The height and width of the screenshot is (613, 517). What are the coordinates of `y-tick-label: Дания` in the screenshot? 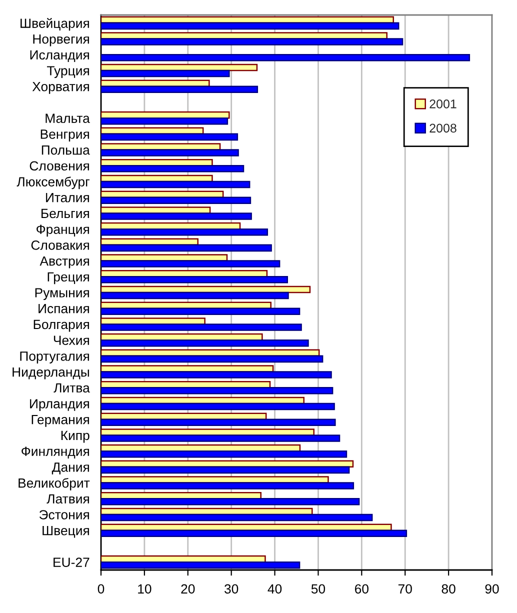 It's located at (70, 468).